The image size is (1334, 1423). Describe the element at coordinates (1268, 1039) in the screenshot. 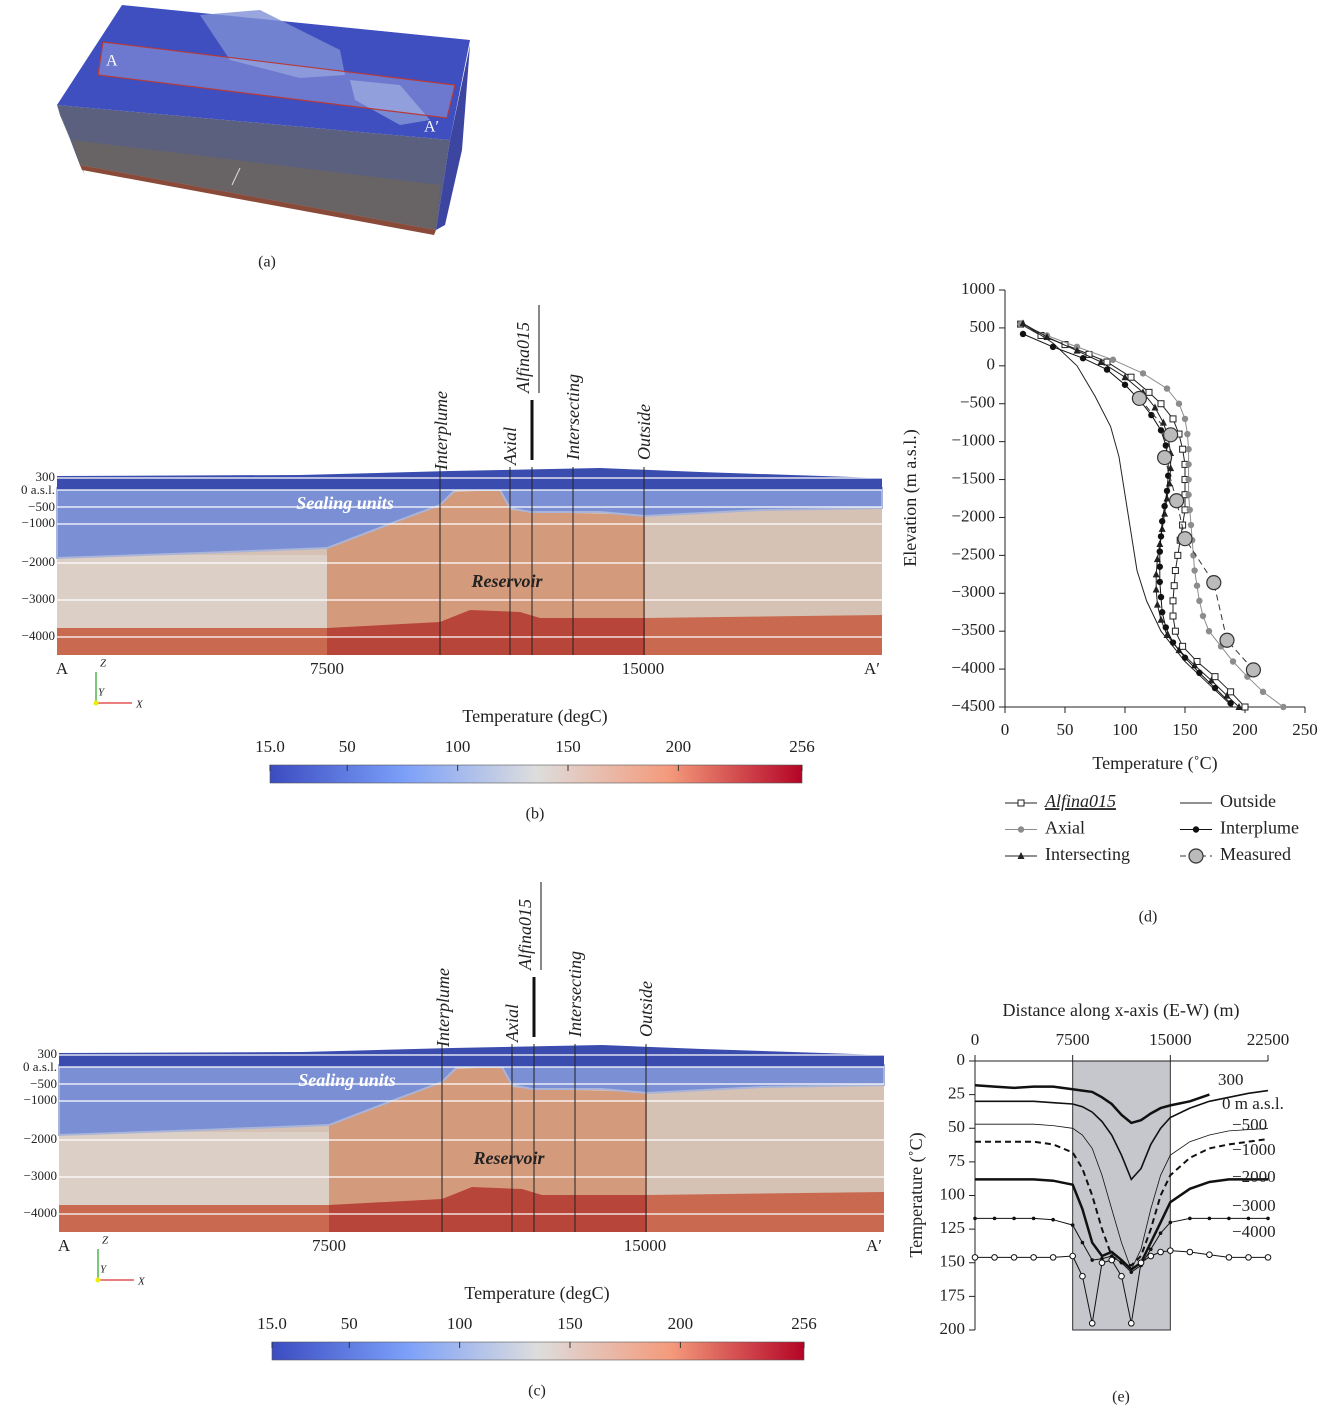

I see `x-tick-label: 22500` at that location.